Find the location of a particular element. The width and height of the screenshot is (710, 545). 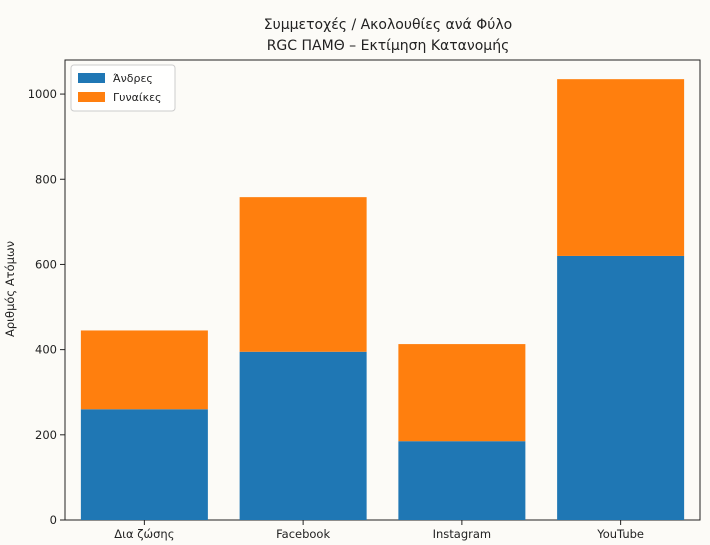

y-tick-label: 1000 is located at coordinates (42, 94).